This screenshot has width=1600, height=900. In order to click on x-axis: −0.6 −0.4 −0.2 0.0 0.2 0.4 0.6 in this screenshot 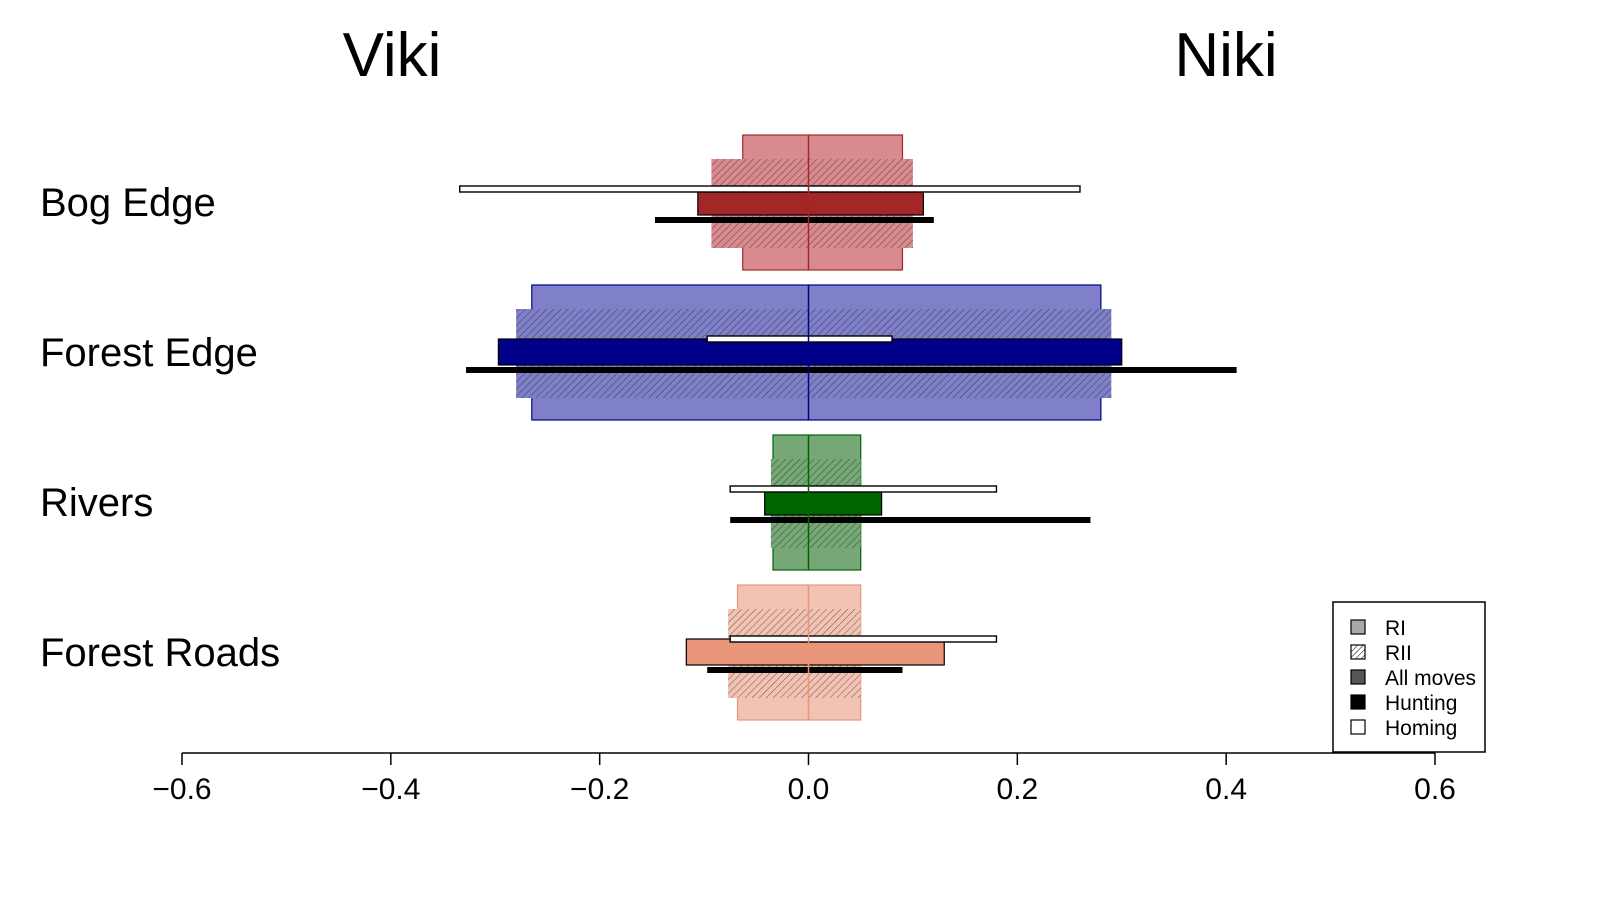, I will do `click(804, 779)`.